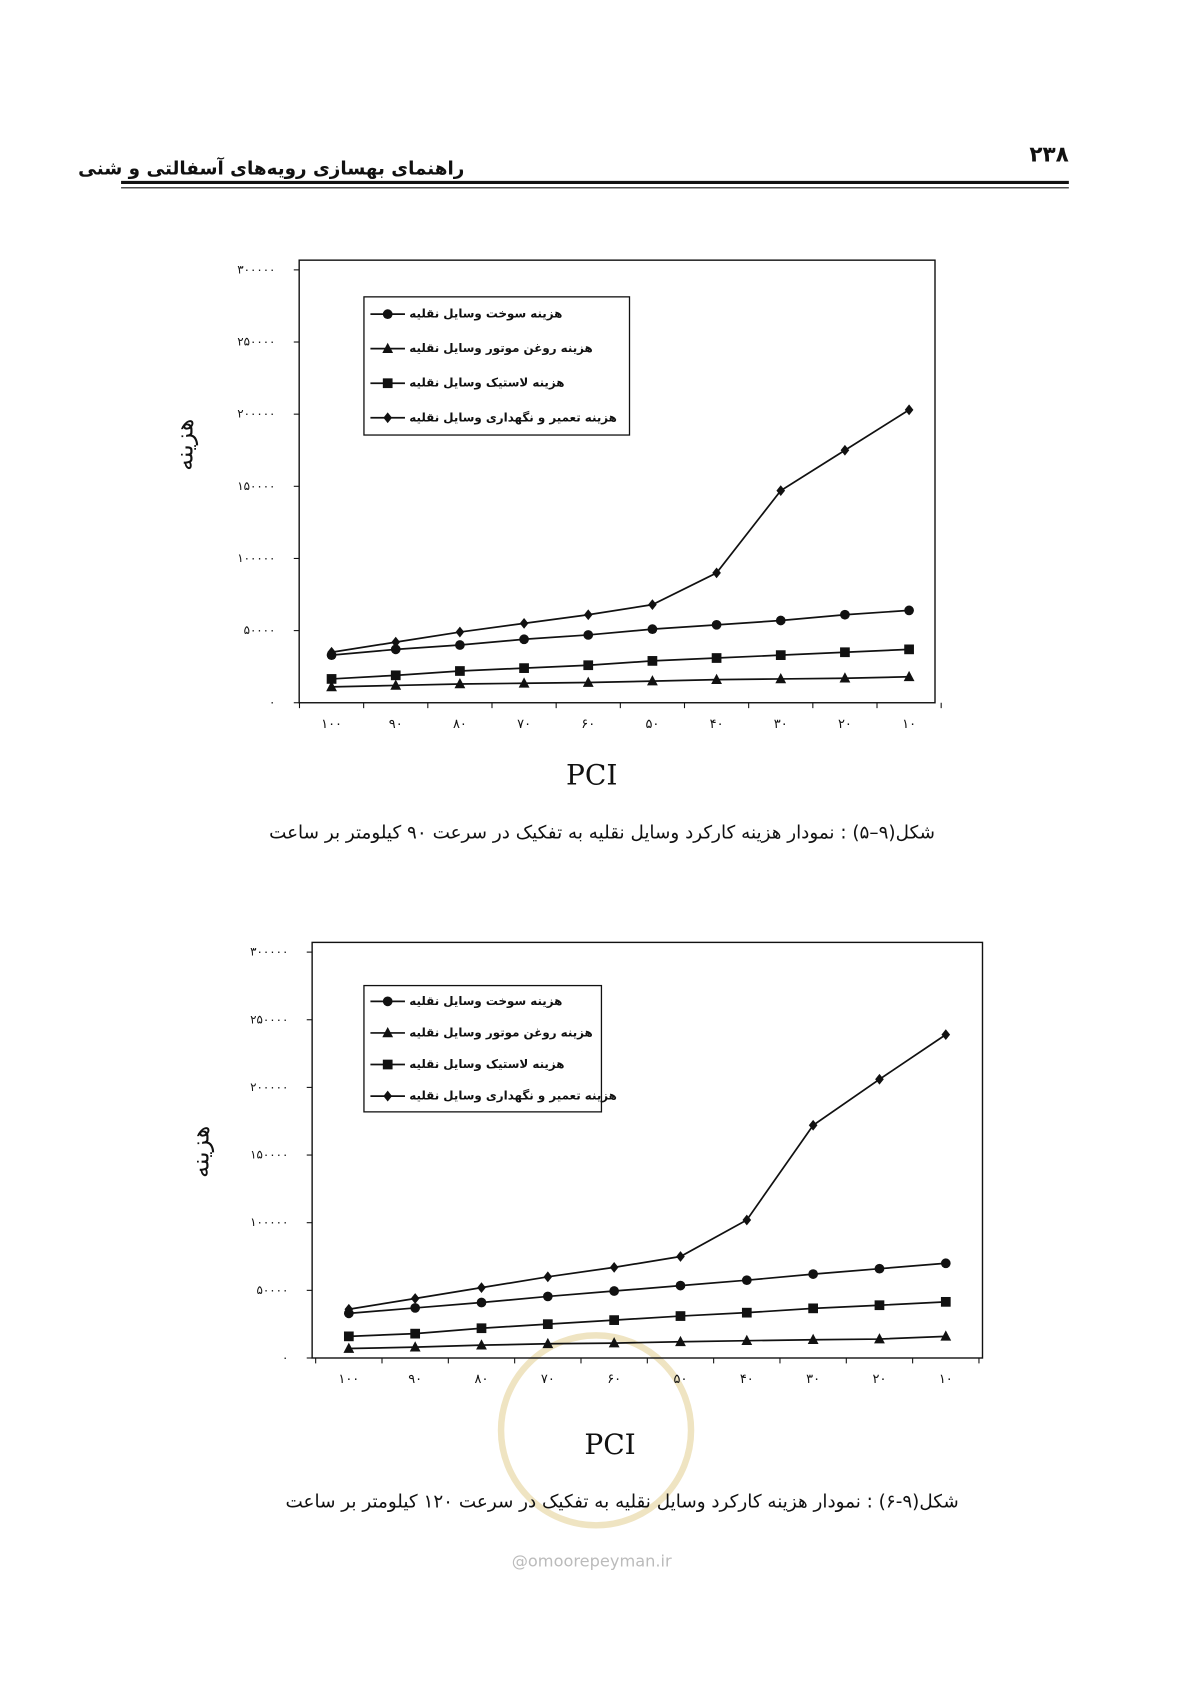  What do you see at coordinates (592, 1561) in the screenshot?
I see `watermark: @omoorepeyman.ir` at bounding box center [592, 1561].